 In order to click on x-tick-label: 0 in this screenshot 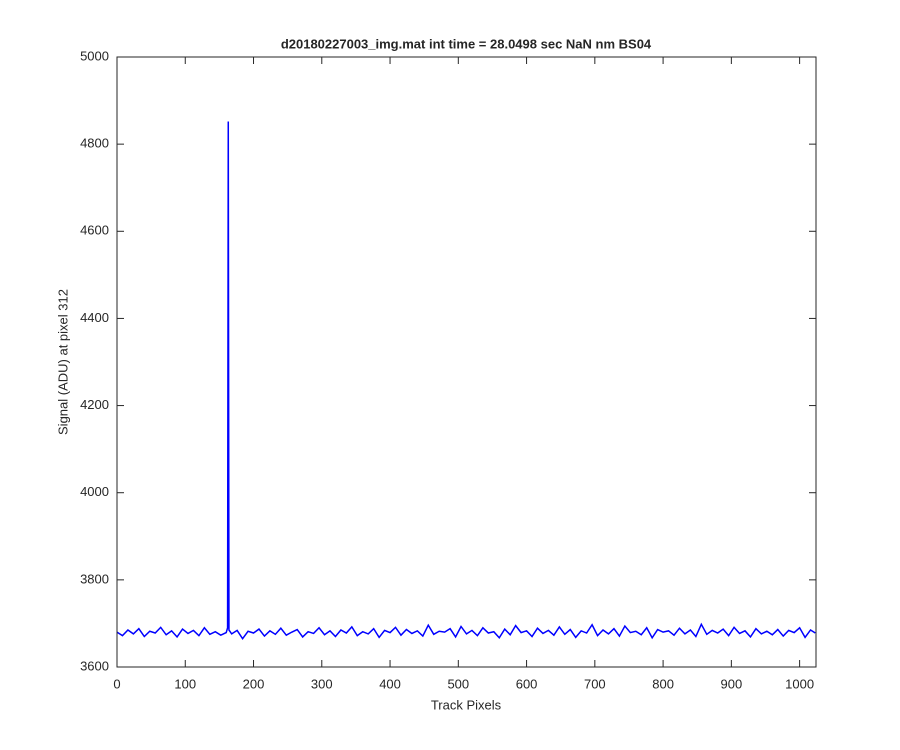, I will do `click(116, 683)`.